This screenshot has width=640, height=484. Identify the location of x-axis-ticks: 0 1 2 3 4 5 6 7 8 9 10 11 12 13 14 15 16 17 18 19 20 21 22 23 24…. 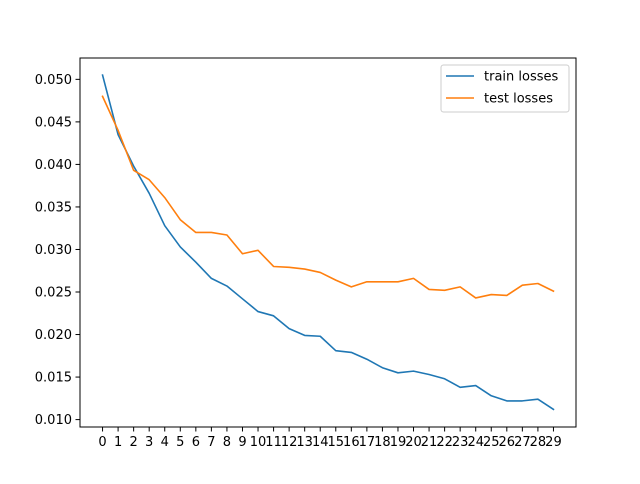
(330, 438).